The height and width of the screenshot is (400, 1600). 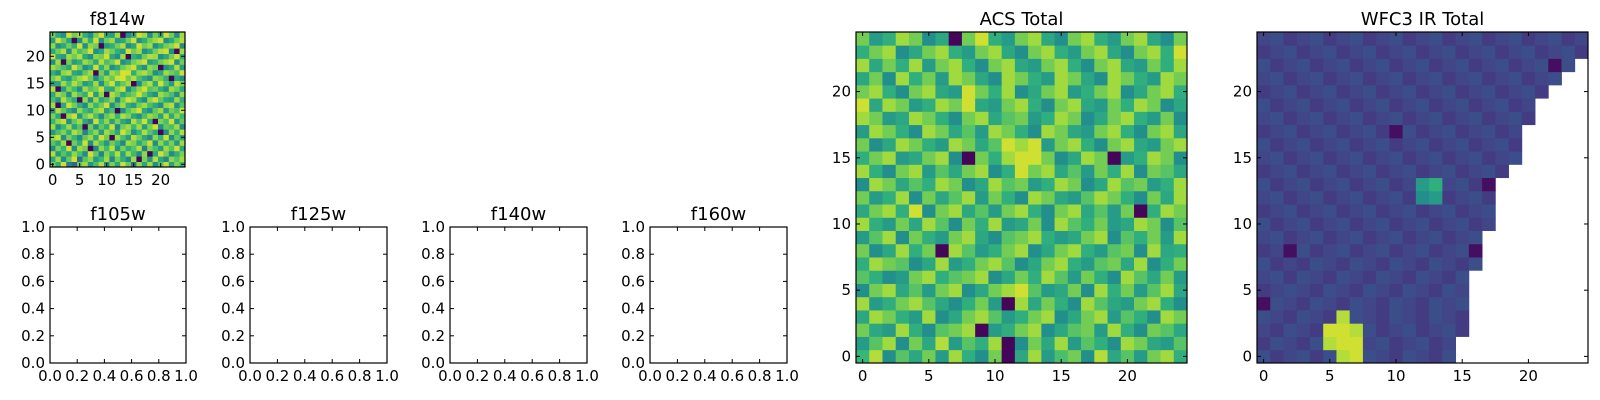 I want to click on f160w-ytick-label: 0.2, so click(x=633, y=336).